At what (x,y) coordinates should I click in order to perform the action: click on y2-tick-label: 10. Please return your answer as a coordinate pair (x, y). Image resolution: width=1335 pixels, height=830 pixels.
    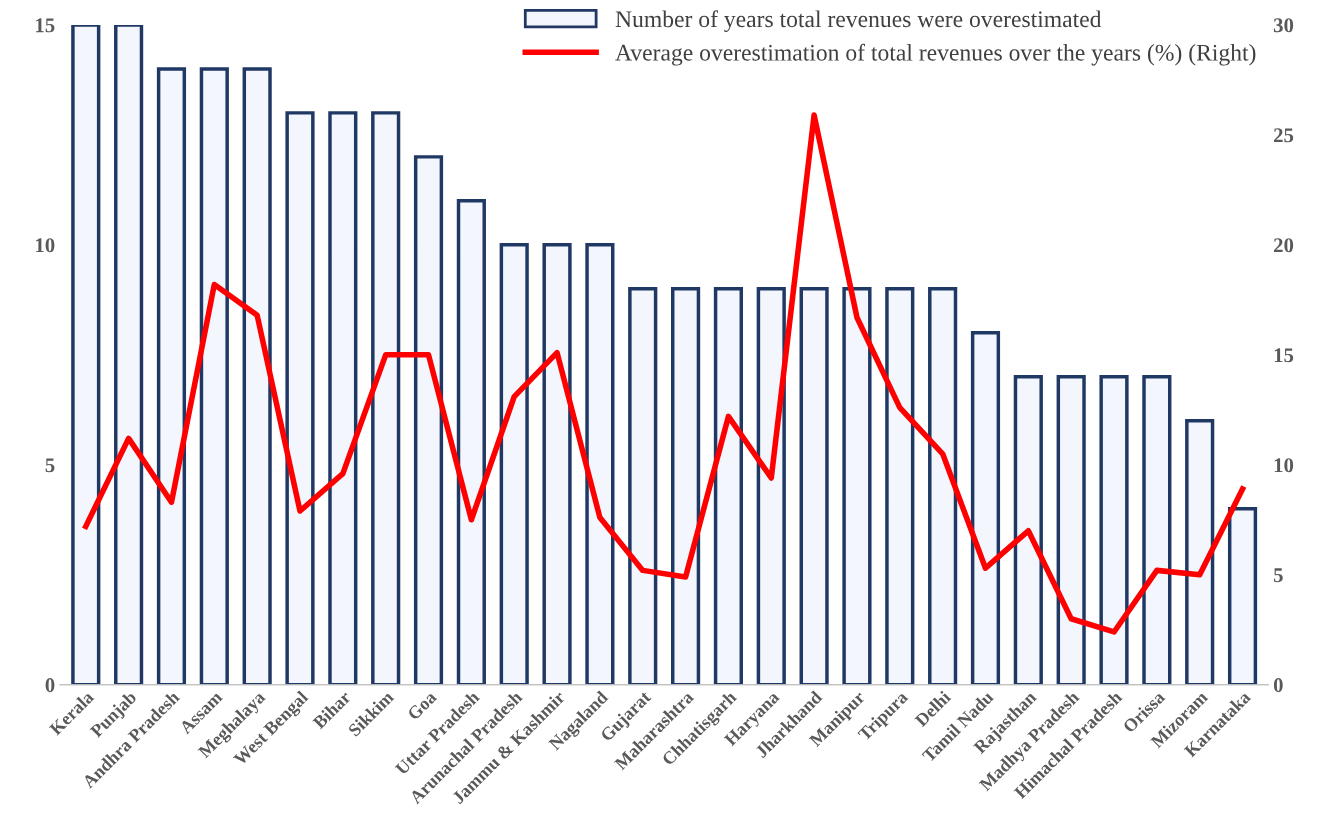
    Looking at the image, I should click on (1284, 465).